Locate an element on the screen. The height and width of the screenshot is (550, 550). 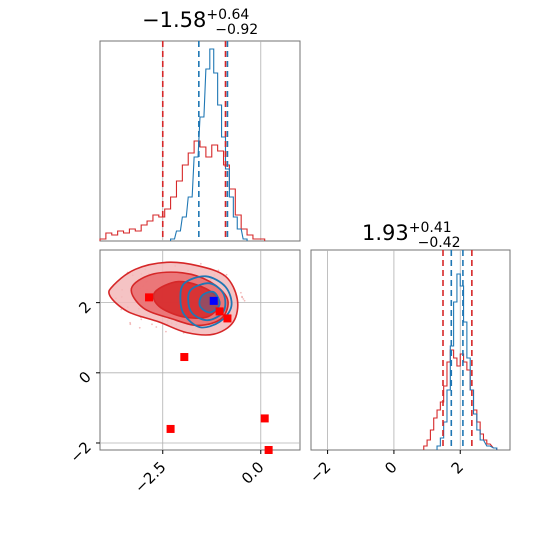
marginal-param1-red-histogram is located at coordinates (182, 190).